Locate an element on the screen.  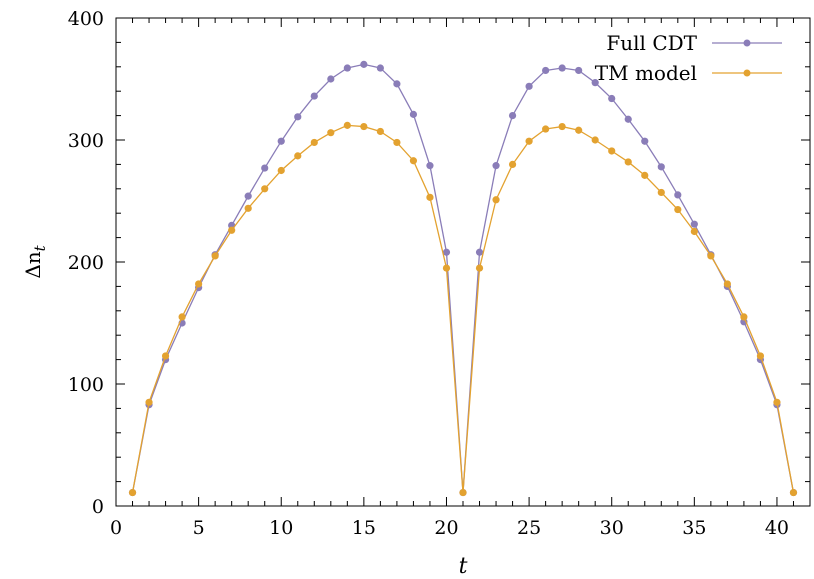
y-axis-label-subscript: t is located at coordinates (40, 247).